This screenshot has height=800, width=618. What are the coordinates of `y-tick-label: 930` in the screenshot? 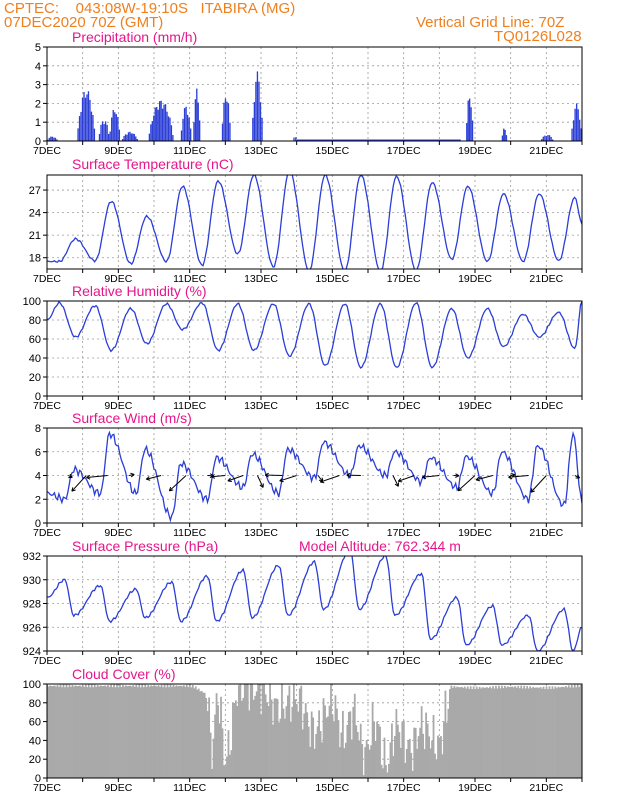 It's located at (32, 581).